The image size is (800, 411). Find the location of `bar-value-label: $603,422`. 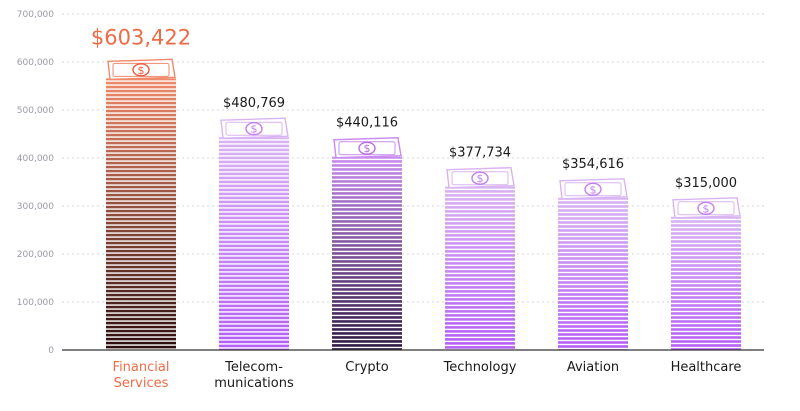

bar-value-label: $603,422 is located at coordinates (141, 37).